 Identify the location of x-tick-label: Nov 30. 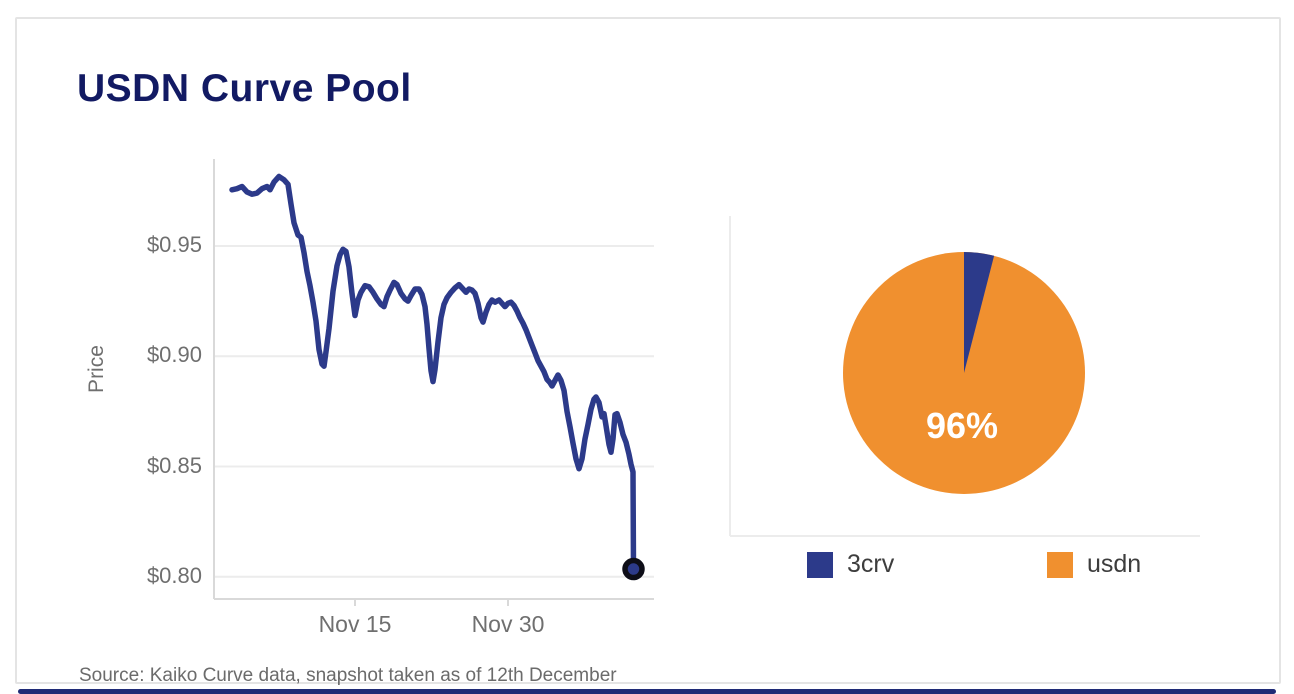
(508, 624).